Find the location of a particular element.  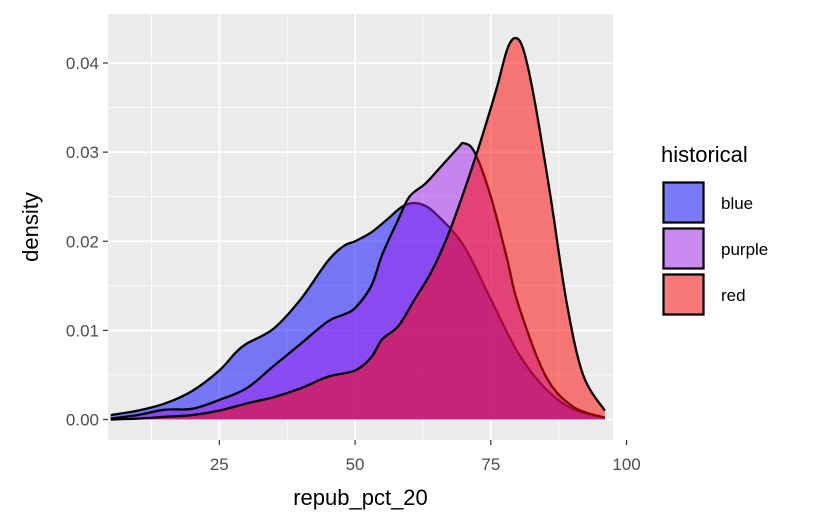

x-tick-label: 50 is located at coordinates (355, 464).